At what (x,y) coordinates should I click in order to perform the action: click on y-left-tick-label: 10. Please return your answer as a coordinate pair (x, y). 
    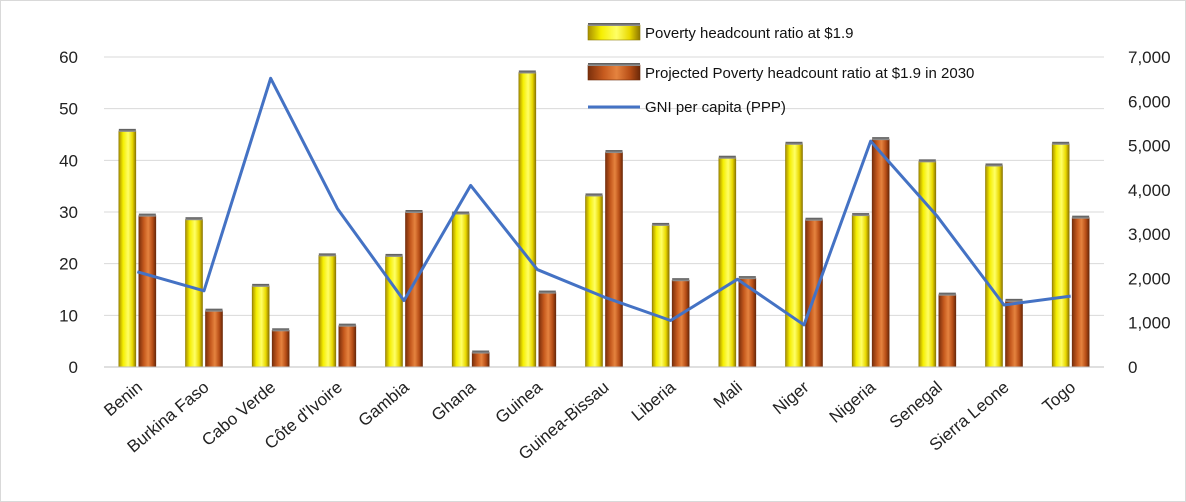
    Looking at the image, I should click on (68, 315).